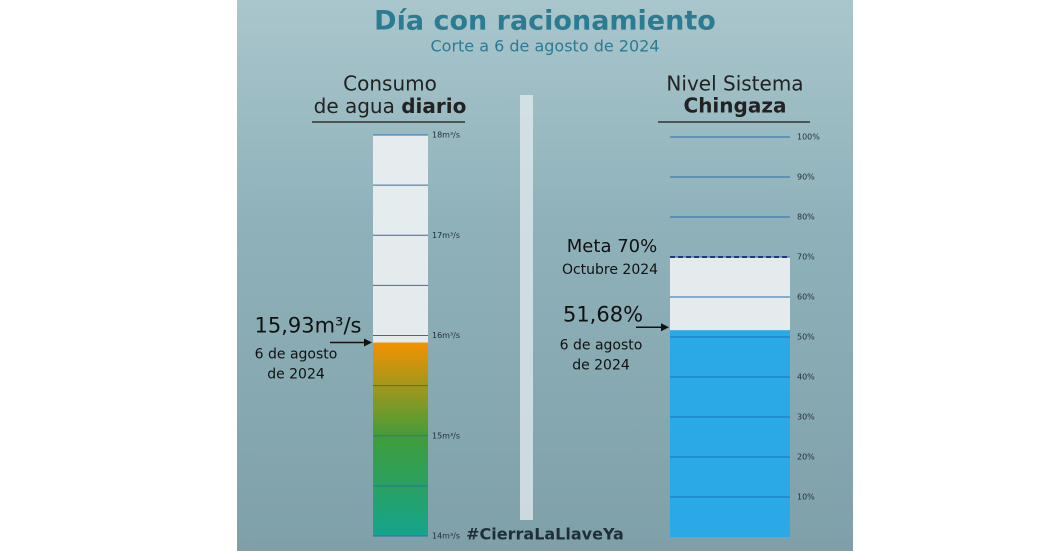 This screenshot has height=551, width=1050. Describe the element at coordinates (734, 84) in the screenshot. I see `gauge-title: Nivel Sistema` at that location.